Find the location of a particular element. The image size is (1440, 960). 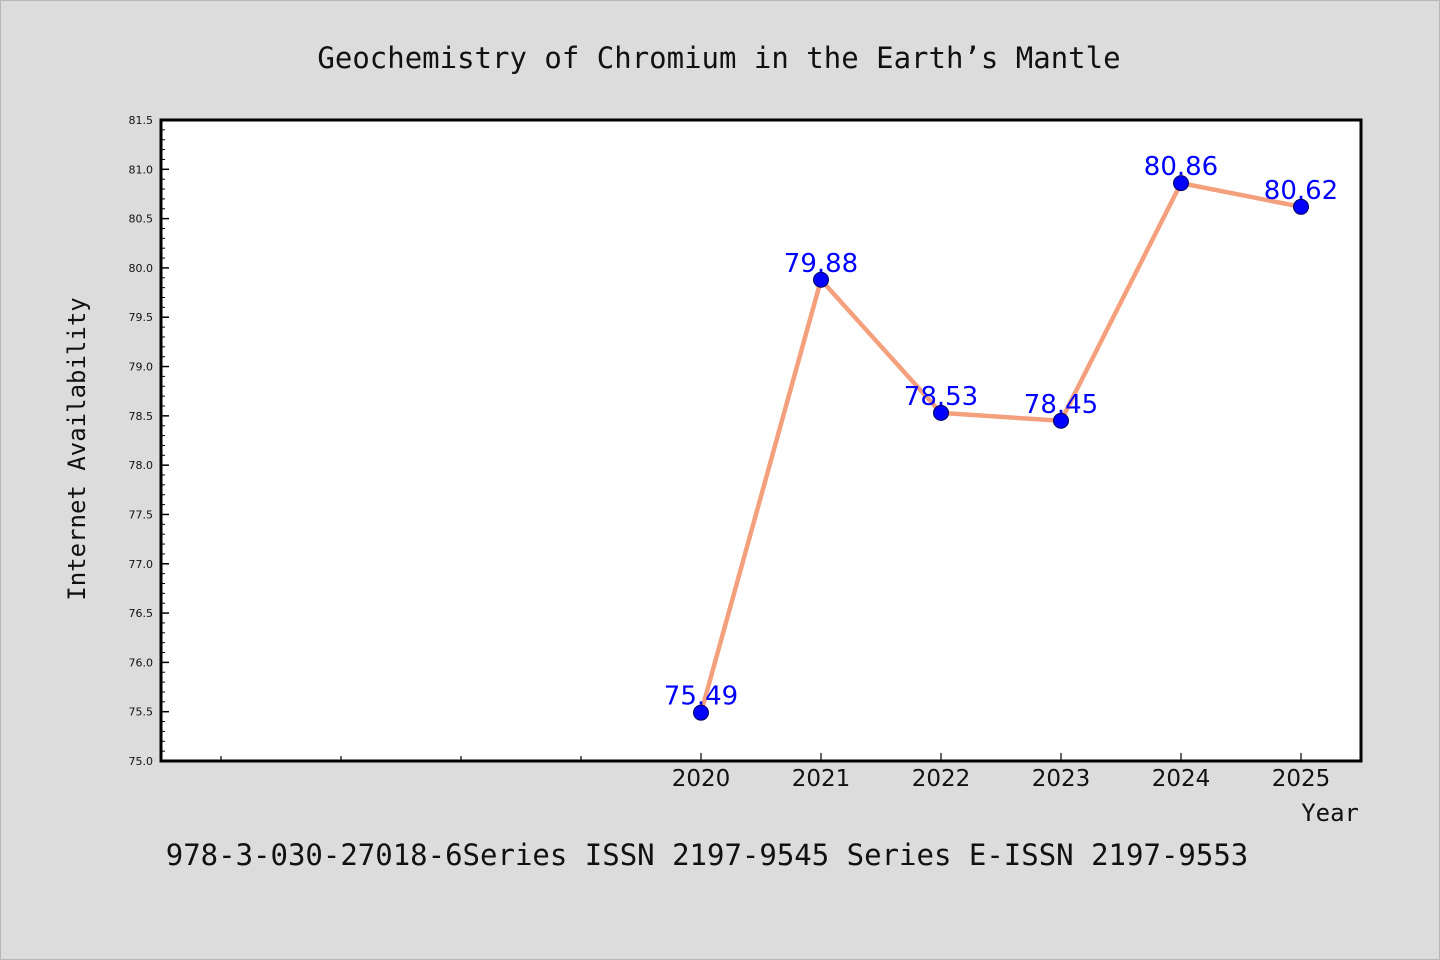

x-axis-label: Year is located at coordinates (1330, 813).